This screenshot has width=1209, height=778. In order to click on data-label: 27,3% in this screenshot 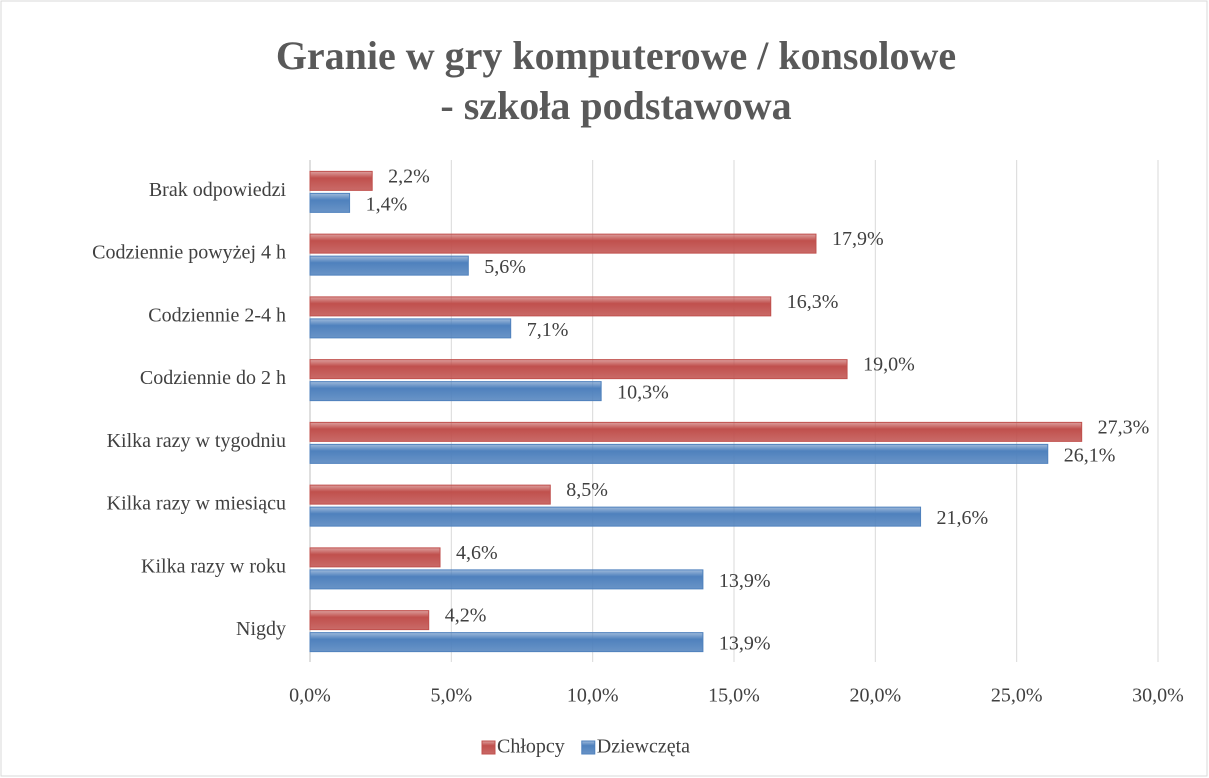, I will do `click(1124, 427)`.